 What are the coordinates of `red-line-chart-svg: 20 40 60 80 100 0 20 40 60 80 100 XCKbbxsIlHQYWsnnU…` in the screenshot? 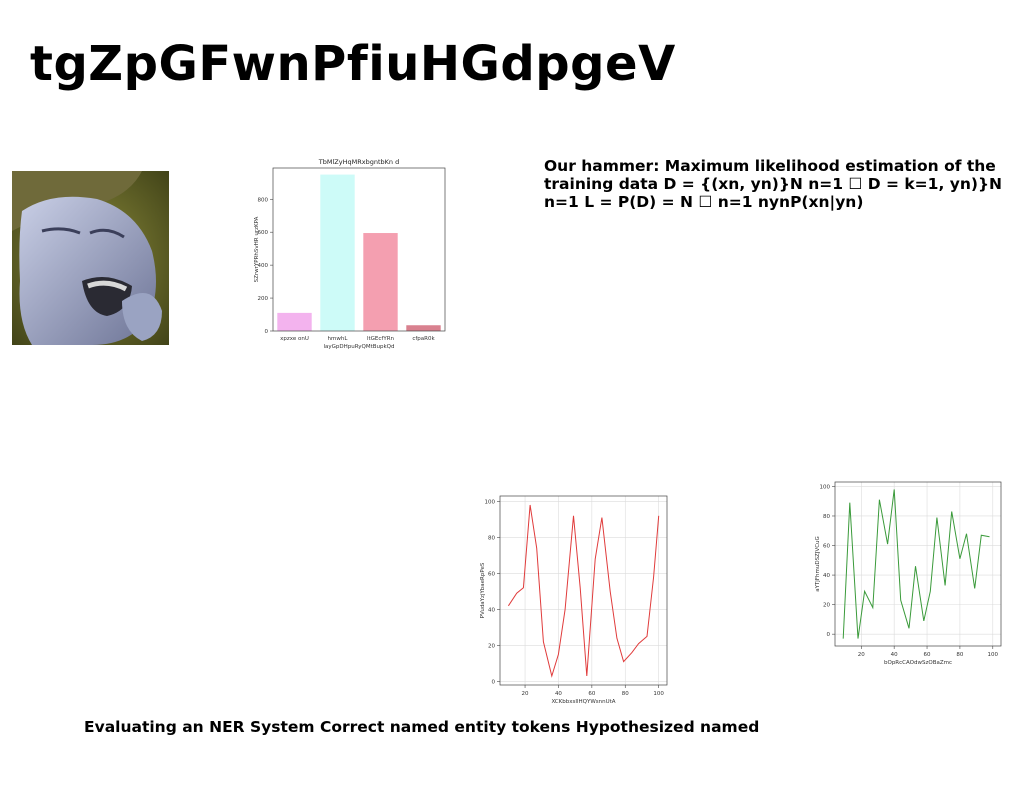 It's located at (574, 600).